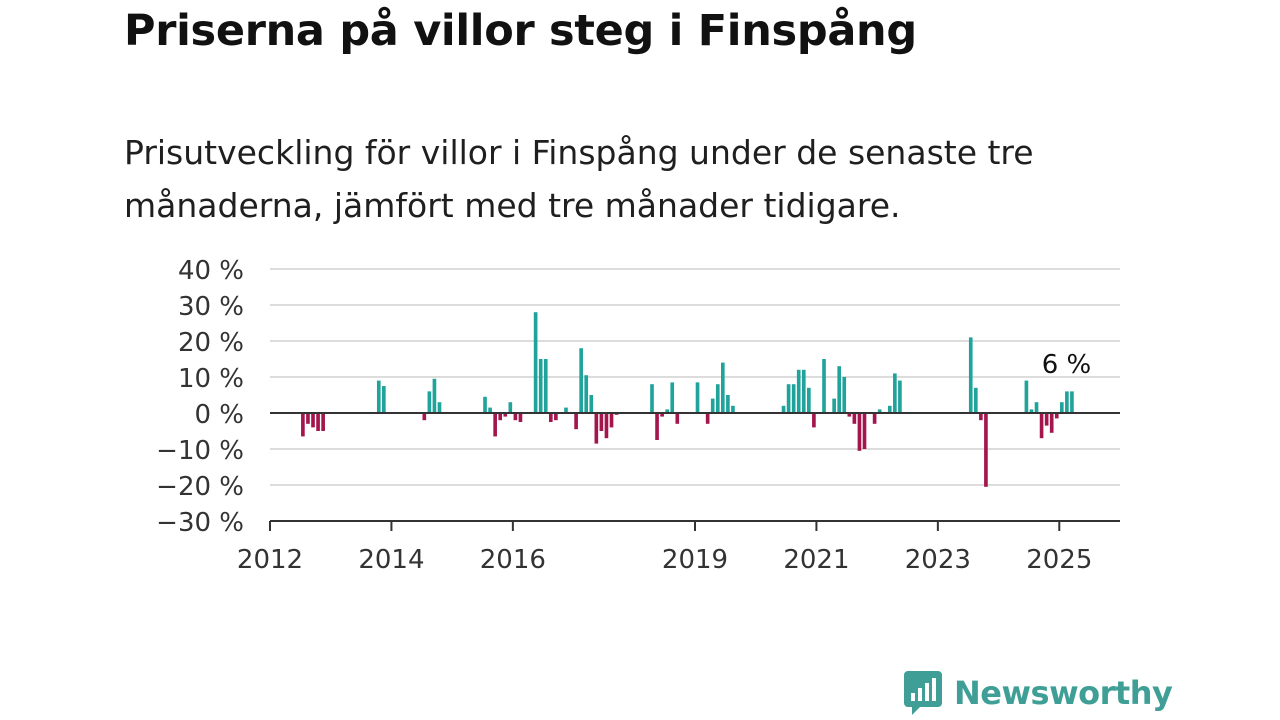  I want to click on x-tick-label: 2021, so click(816, 560).